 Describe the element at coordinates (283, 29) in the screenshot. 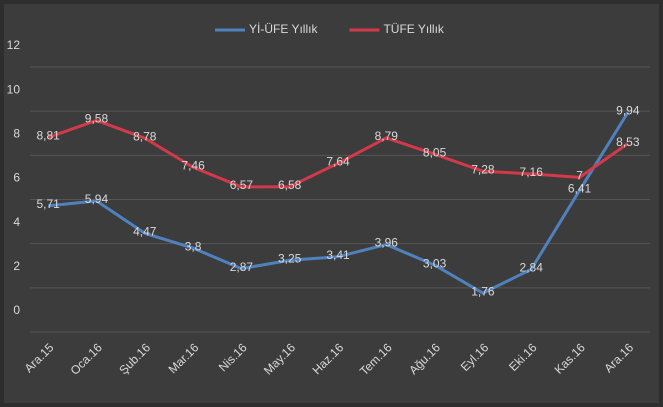

I see `legend-label: Yİ-ÜFE Yıllık` at that location.